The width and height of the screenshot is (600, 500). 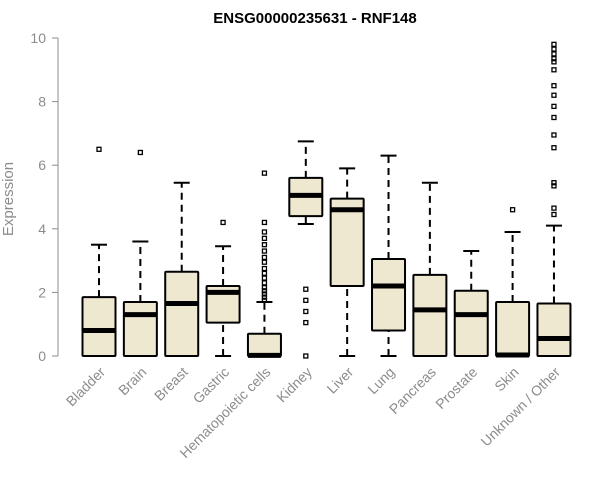 What do you see at coordinates (86, 387) in the screenshot?
I see `x-tick-label: Bladder` at bounding box center [86, 387].